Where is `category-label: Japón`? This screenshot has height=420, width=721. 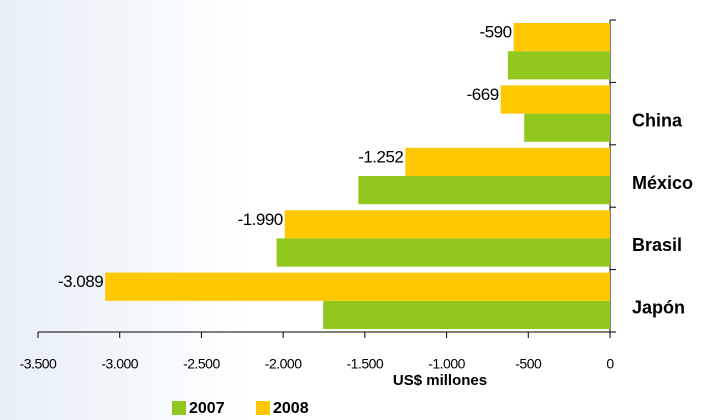 category-label: Japón is located at coordinates (658, 308).